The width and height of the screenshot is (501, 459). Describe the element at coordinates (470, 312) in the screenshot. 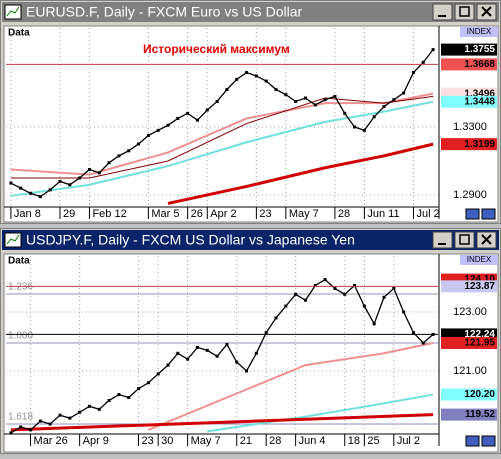

I see `y-tick-label: 123.00` at that location.